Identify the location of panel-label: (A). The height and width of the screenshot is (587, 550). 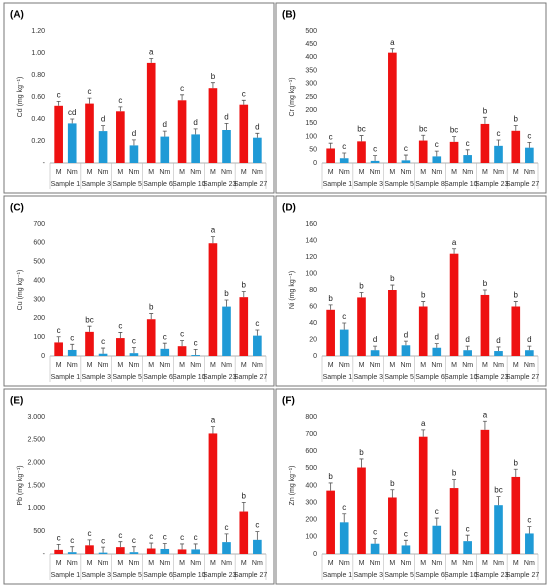
(17, 15).